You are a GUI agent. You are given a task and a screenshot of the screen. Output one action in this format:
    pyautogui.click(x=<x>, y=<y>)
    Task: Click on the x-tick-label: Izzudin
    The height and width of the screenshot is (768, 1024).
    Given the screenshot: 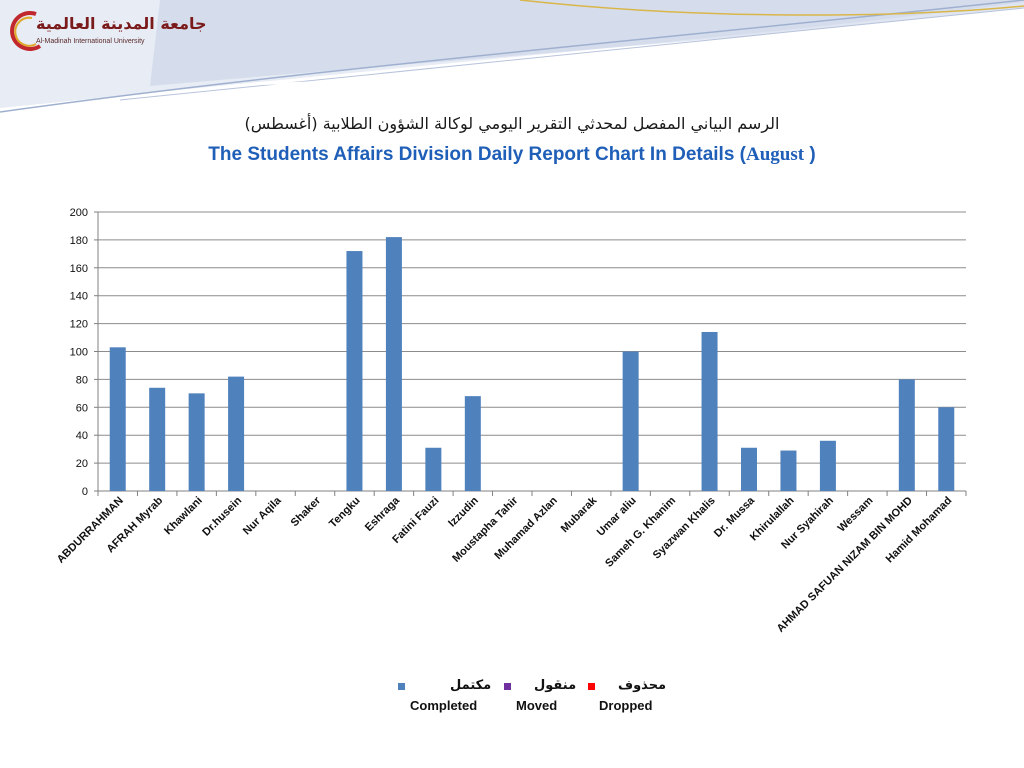 What is the action you would take?
    pyautogui.click(x=463, y=511)
    